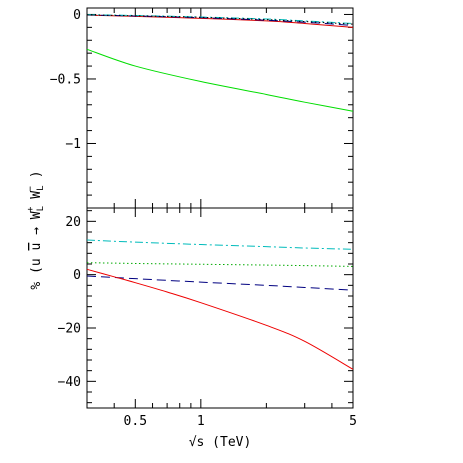 The image size is (463, 463). I want to click on top-panel-y-tick-labels: 0 −0.5 −1, so click(65, 80).